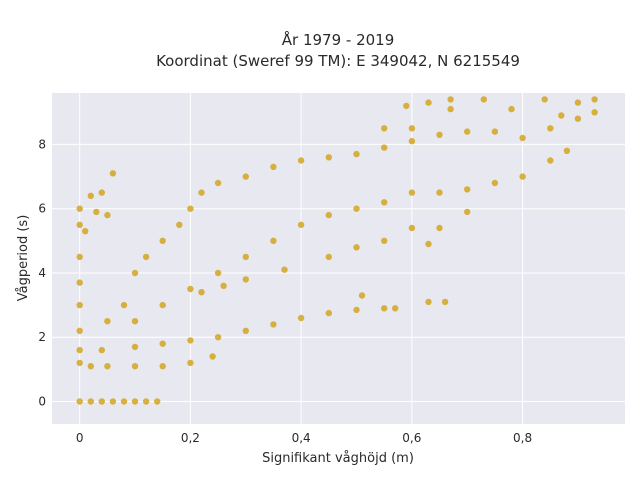 This screenshot has width=640, height=480. What do you see at coordinates (23, 258) in the screenshot?
I see `y-axis-label: Vågperiod (s)` at bounding box center [23, 258].